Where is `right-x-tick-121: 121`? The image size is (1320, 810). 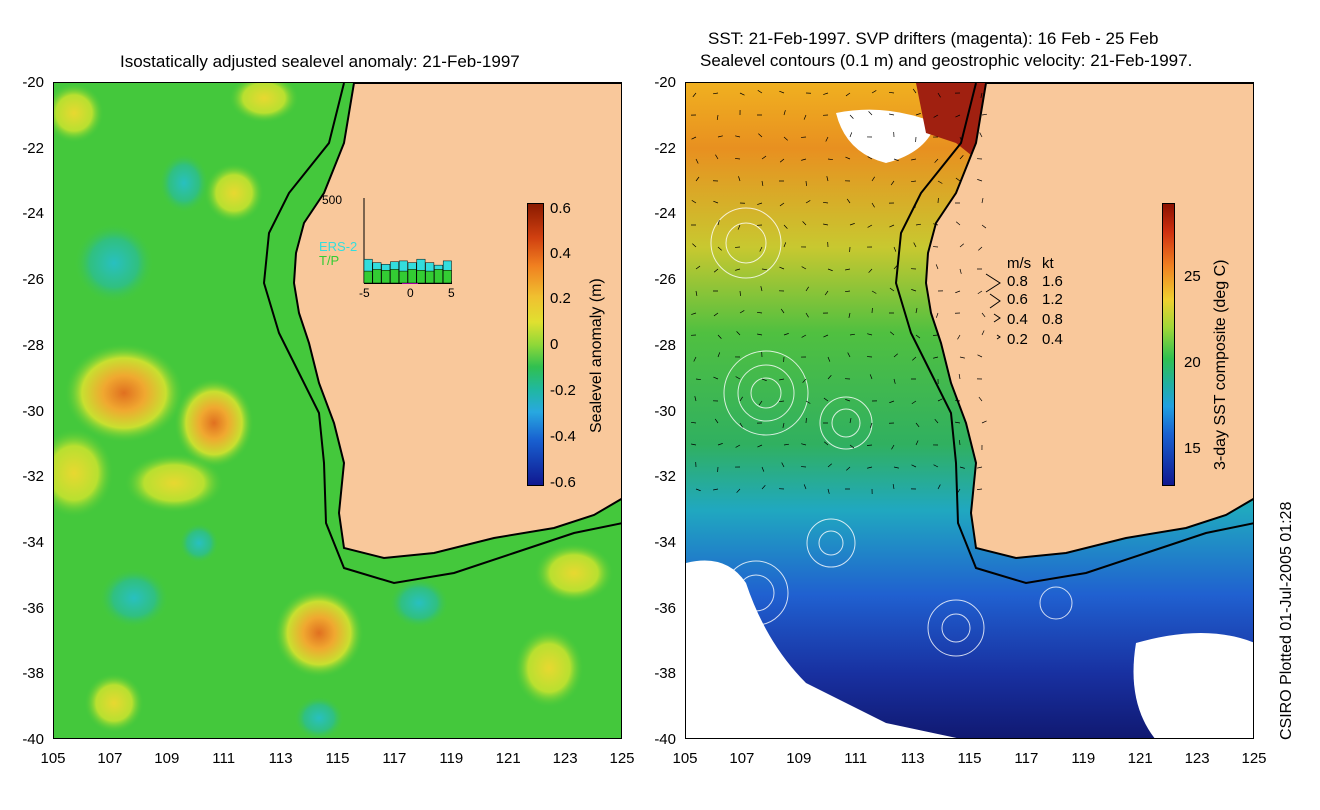 right-x-tick-121: 121 is located at coordinates (1140, 758).